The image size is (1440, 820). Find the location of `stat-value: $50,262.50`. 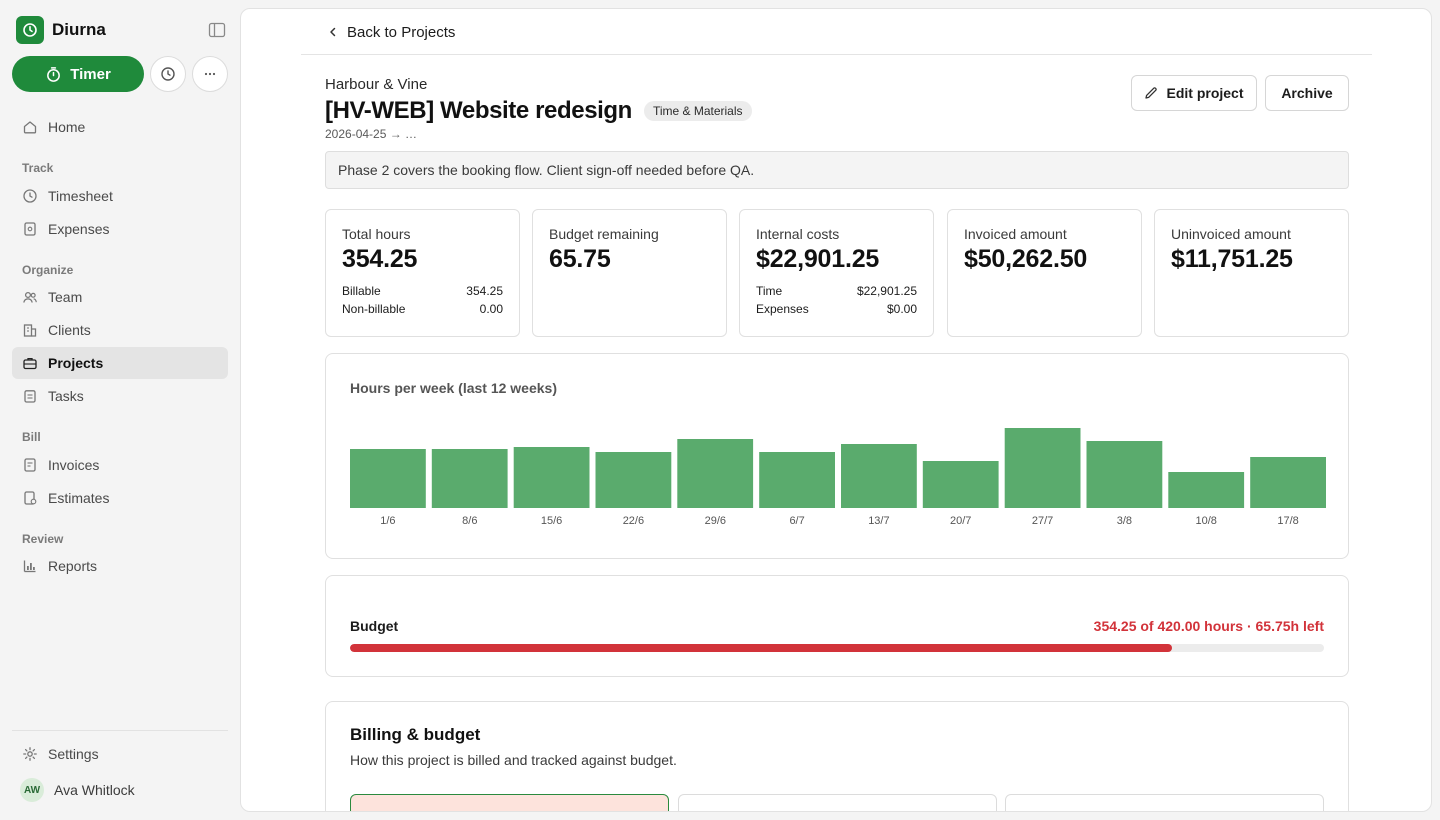

stat-value: $50,262.50 is located at coordinates (1026, 259).